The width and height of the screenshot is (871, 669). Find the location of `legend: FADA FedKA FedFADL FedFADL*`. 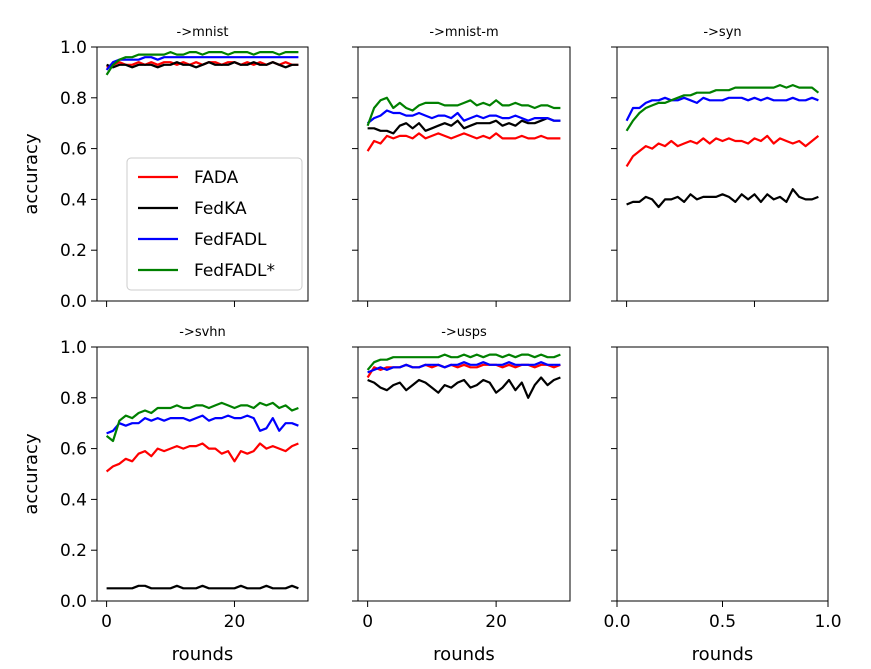

legend: FADA FedKA FedFADL FedFADL* is located at coordinates (214, 224).